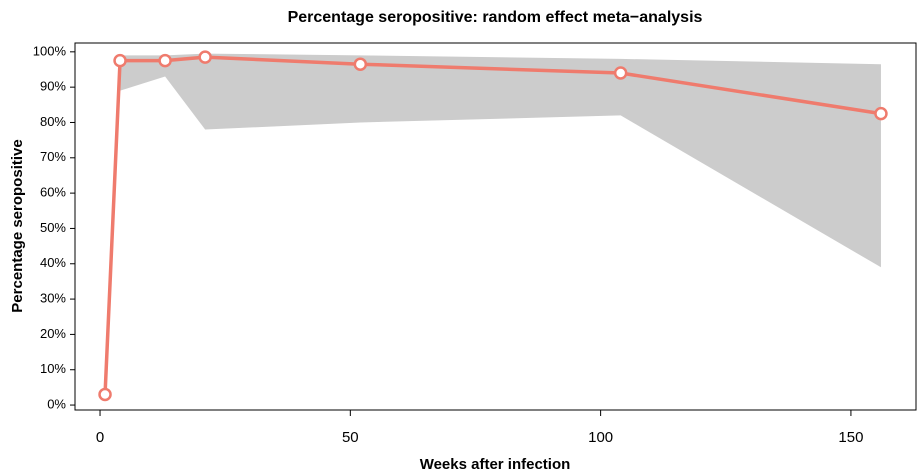  I want to click on y-tick-label: 60%, so click(53, 192).